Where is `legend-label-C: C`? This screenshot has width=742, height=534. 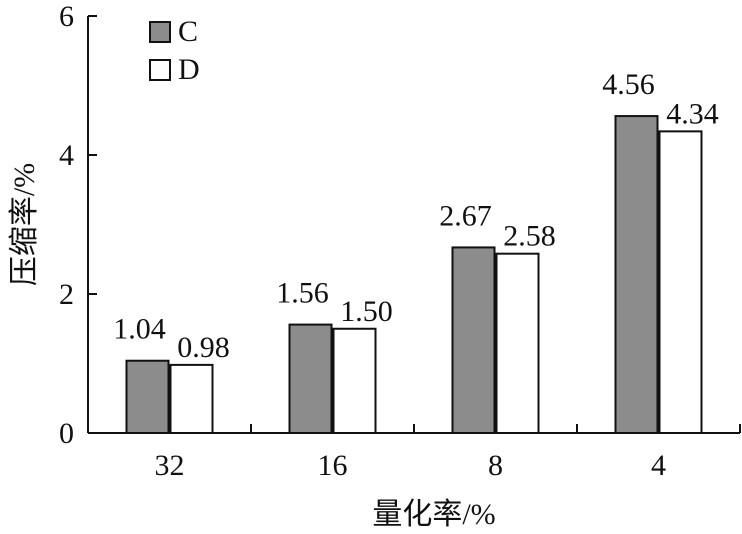
legend-label-C: C is located at coordinates (188, 31).